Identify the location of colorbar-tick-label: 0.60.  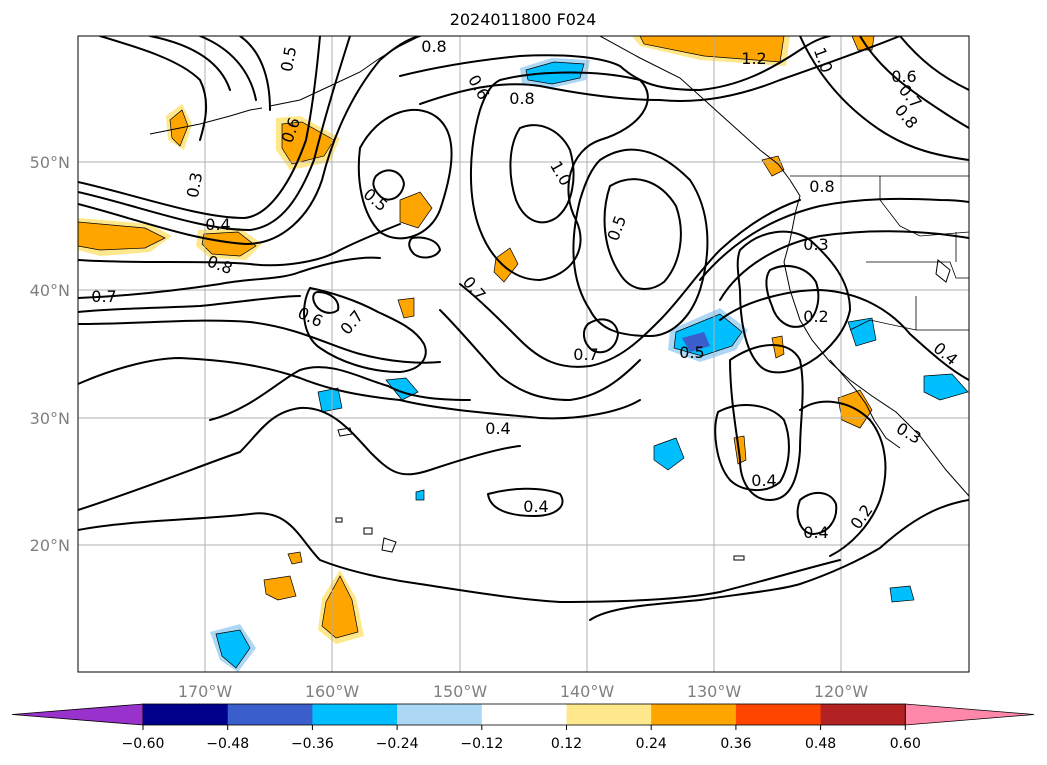
(905, 744).